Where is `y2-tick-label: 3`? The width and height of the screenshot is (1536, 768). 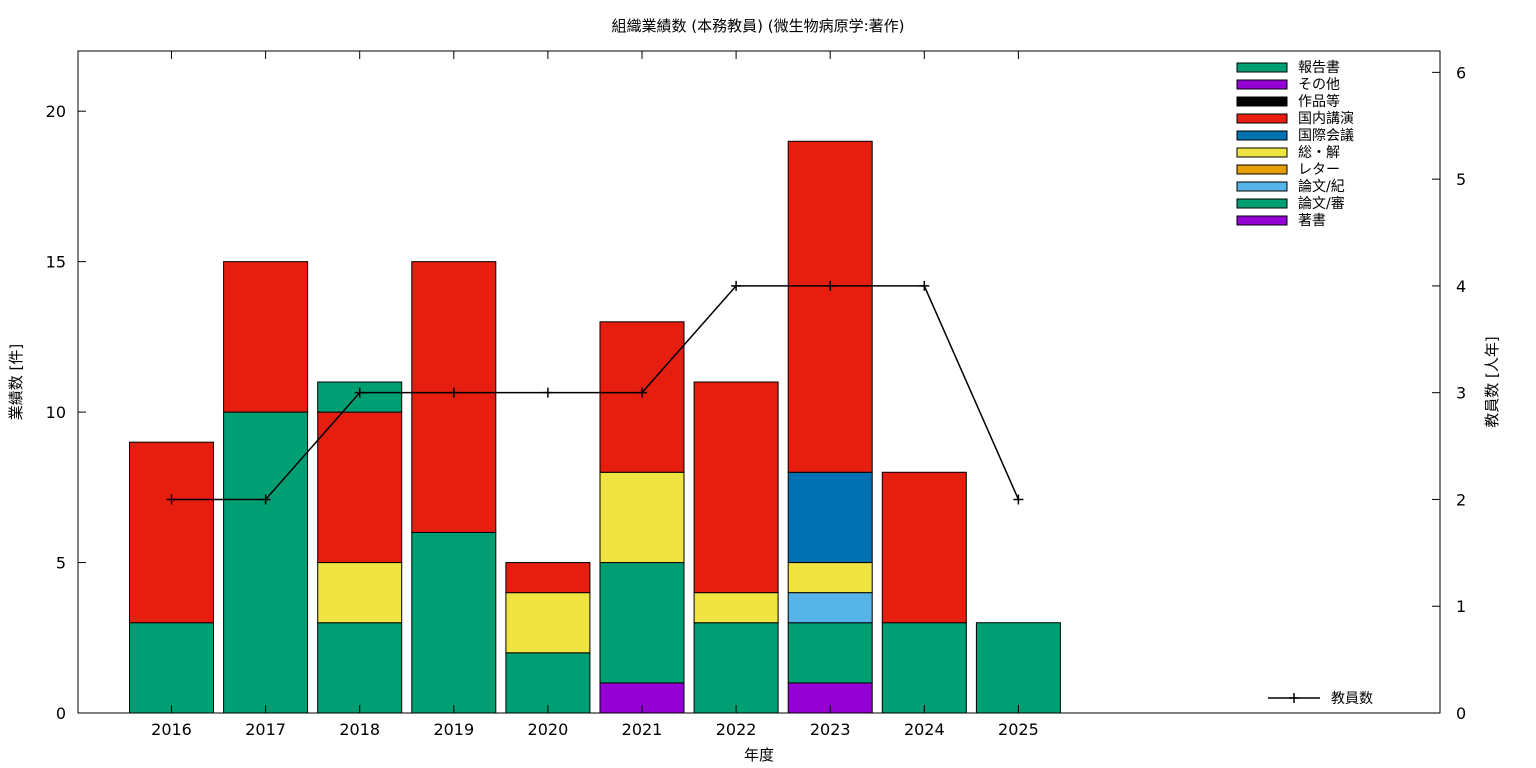
y2-tick-label: 3 is located at coordinates (1461, 393).